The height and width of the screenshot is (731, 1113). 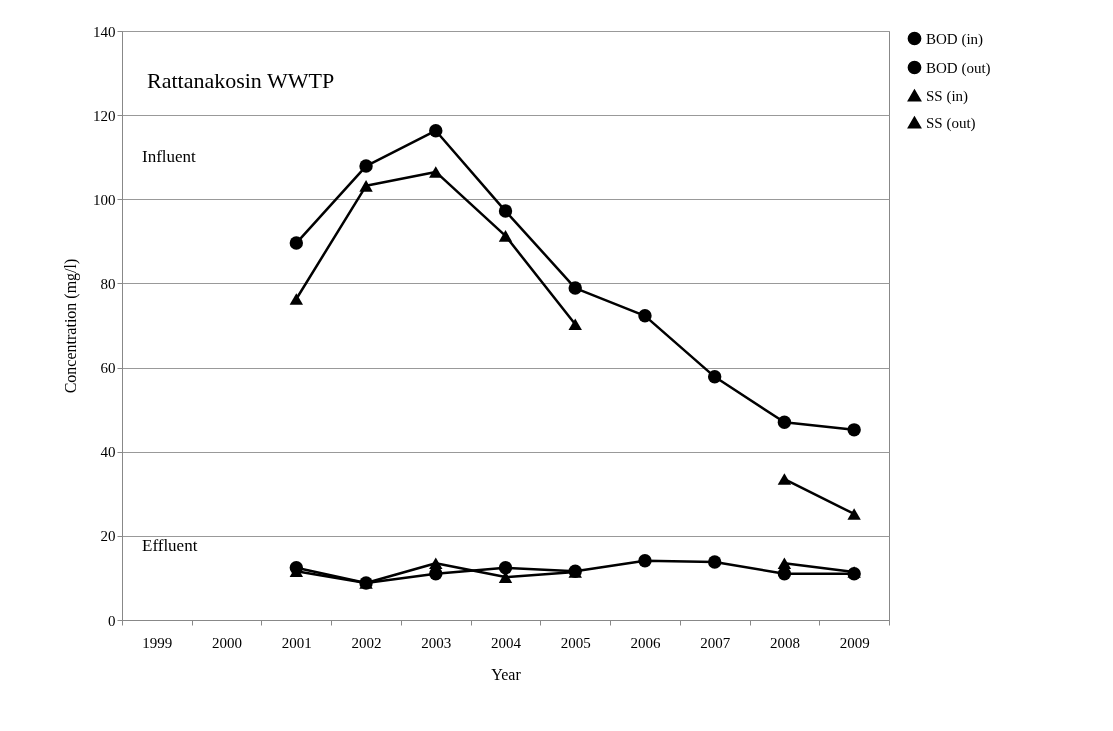 What do you see at coordinates (955, 39) in the screenshot?
I see `legend-label: BOD (in)` at bounding box center [955, 39].